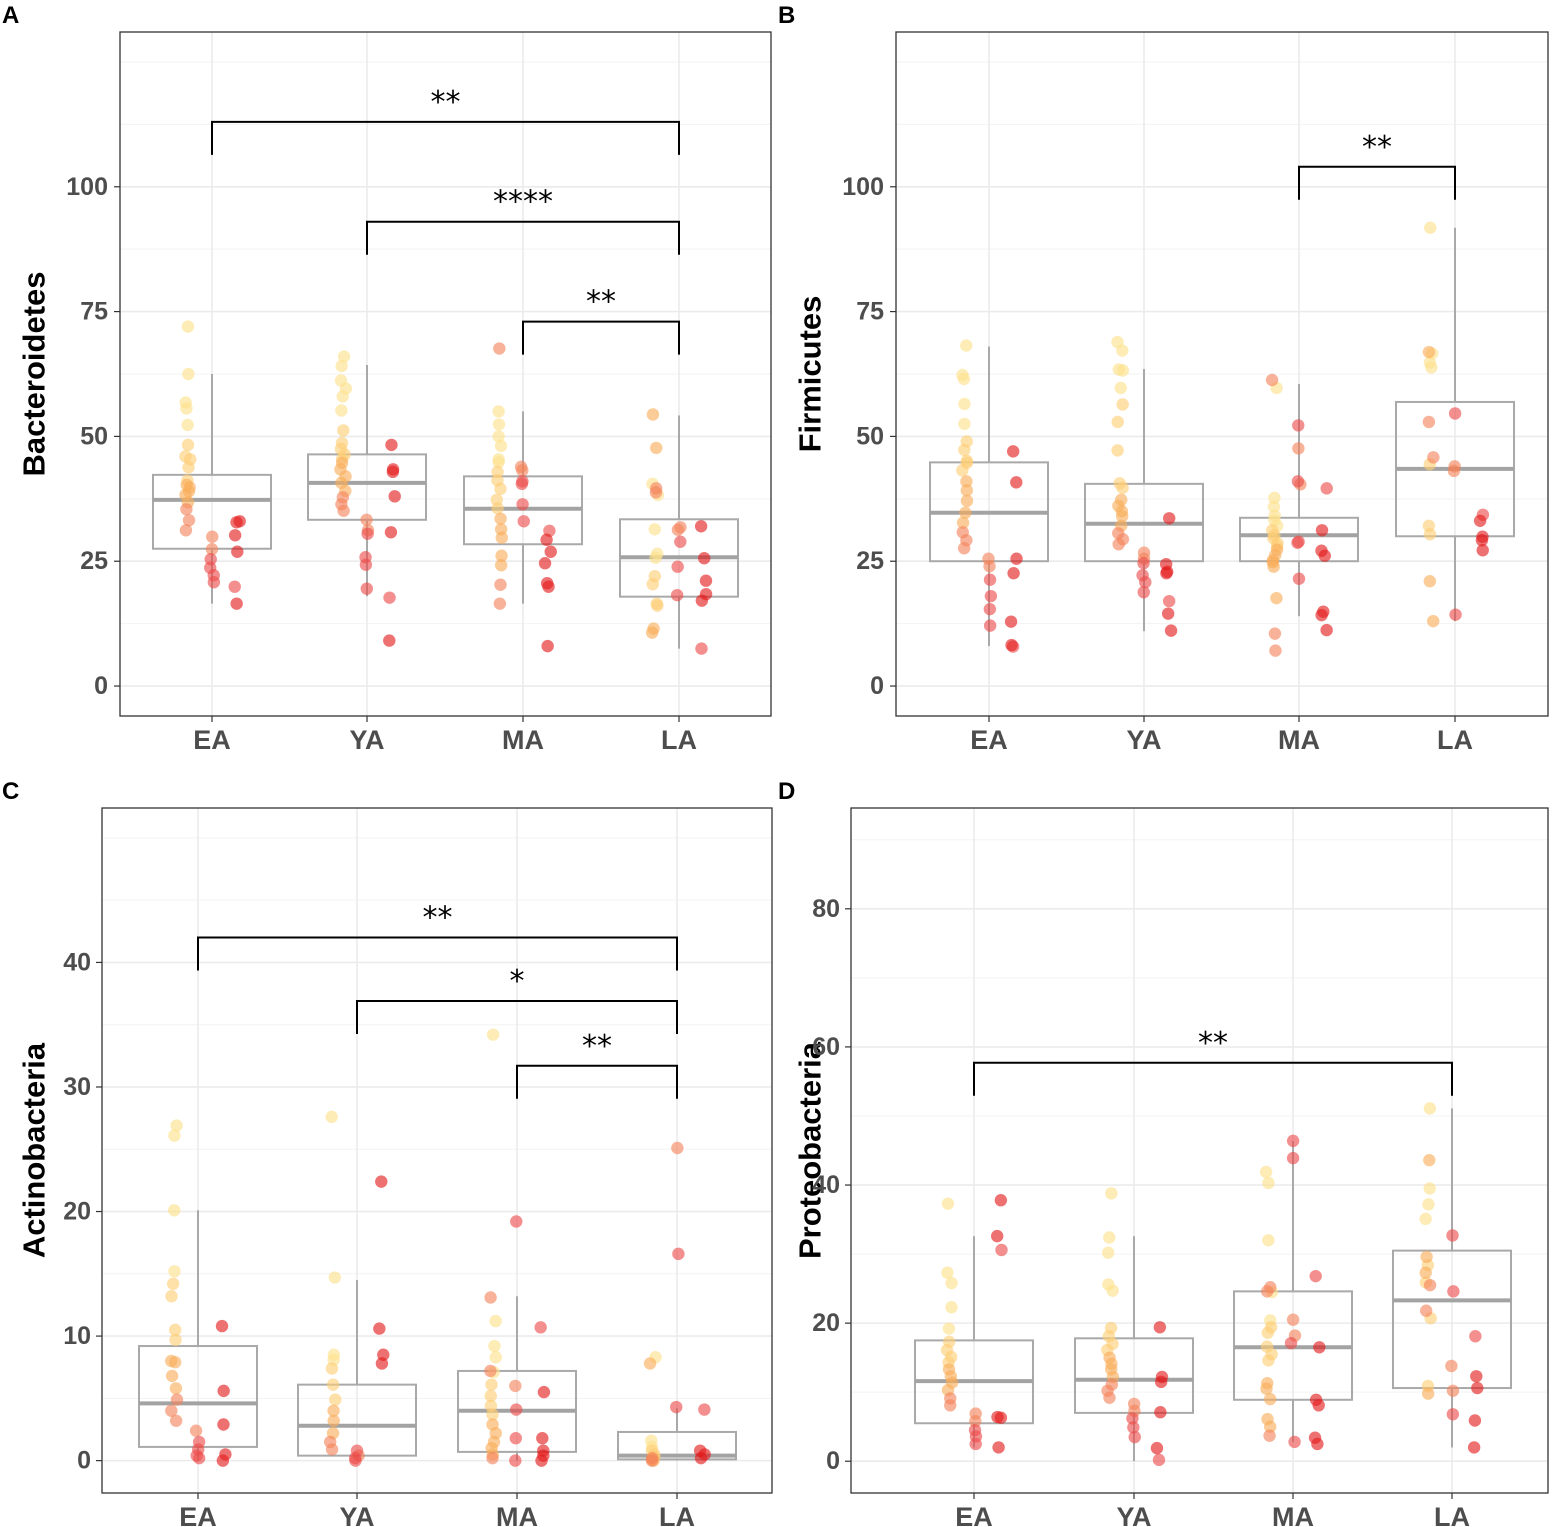 Image resolution: width=1552 pixels, height=1527 pixels. Describe the element at coordinates (1293, 1514) in the screenshot. I see `x-tick-label: MA` at that location.